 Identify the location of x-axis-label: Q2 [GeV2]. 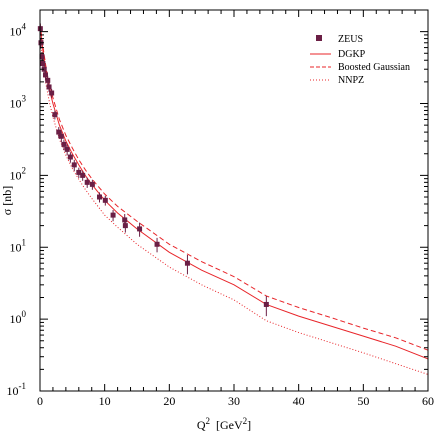
(224, 424).